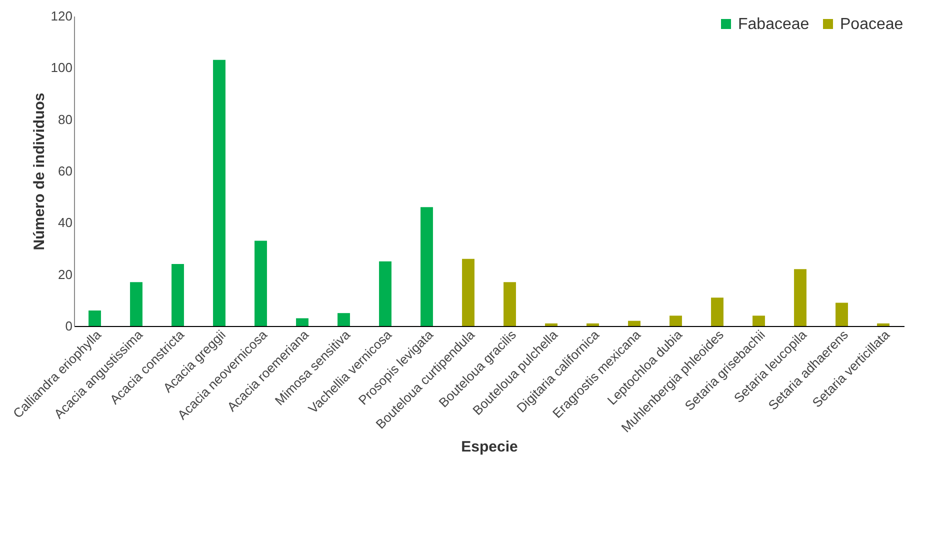 The width and height of the screenshot is (936, 542). What do you see at coordinates (65, 171) in the screenshot?
I see `y-tick-label: 60` at bounding box center [65, 171].